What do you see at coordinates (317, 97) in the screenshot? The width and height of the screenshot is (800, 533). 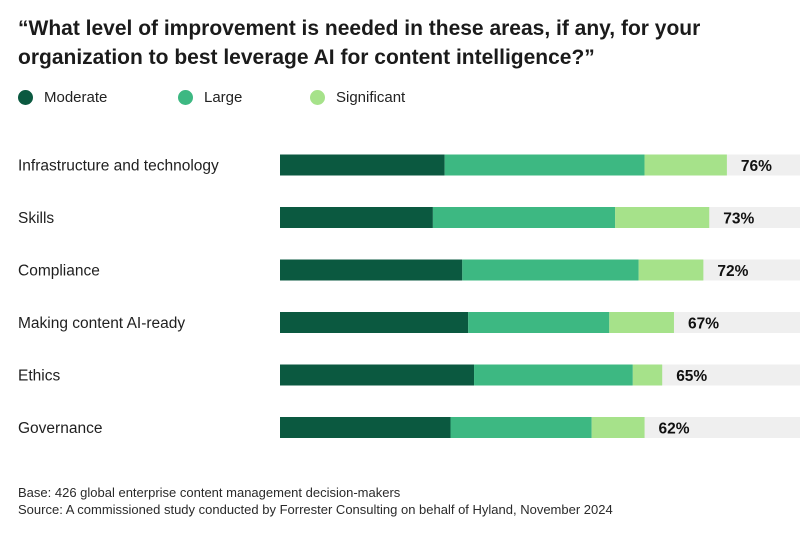 I see `legend-swatch-significant` at bounding box center [317, 97].